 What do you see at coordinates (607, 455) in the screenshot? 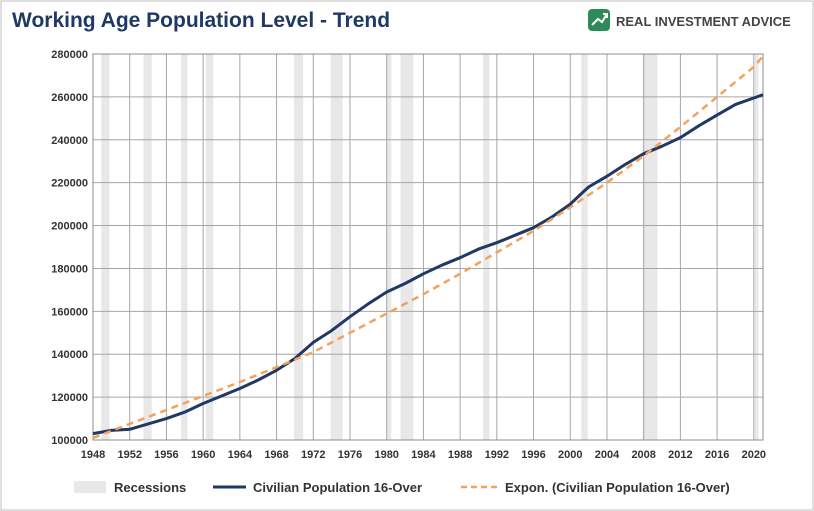
I see `x-tick-label: 2004` at bounding box center [607, 455].